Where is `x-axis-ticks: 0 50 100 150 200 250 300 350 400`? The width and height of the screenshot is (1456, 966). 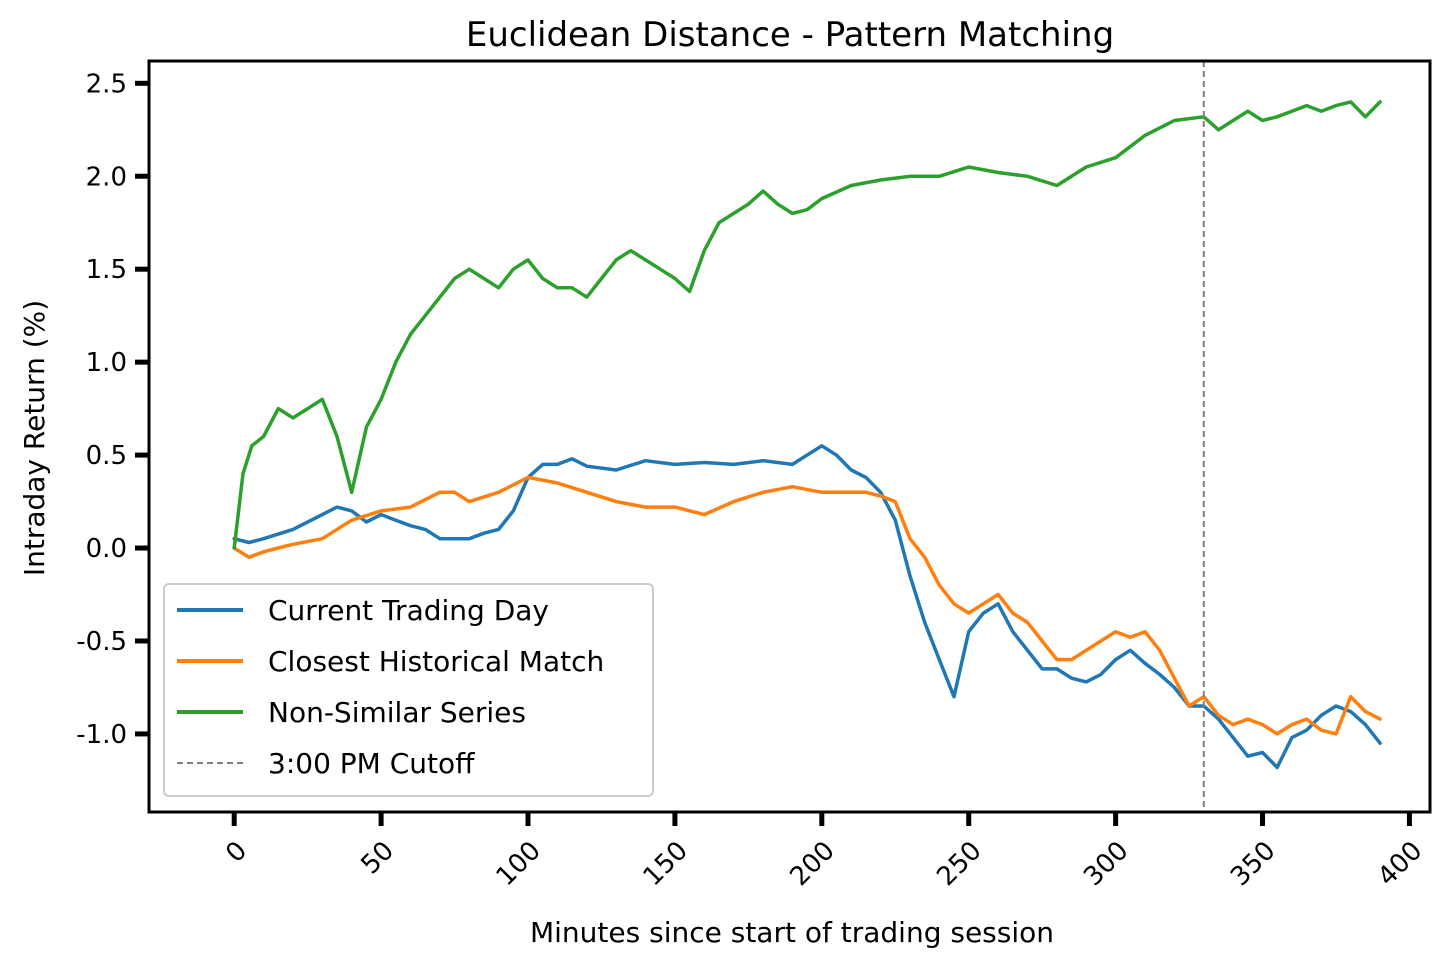 x-axis-ticks: 0 50 100 150 200 250 300 350 400 is located at coordinates (824, 852).